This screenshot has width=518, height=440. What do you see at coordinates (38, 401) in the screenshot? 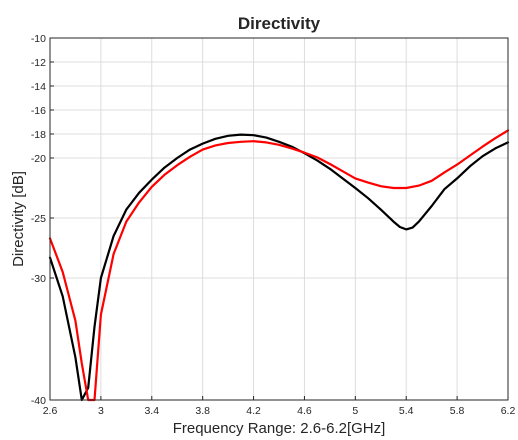
I see `y-tick-label: -40` at bounding box center [38, 401].